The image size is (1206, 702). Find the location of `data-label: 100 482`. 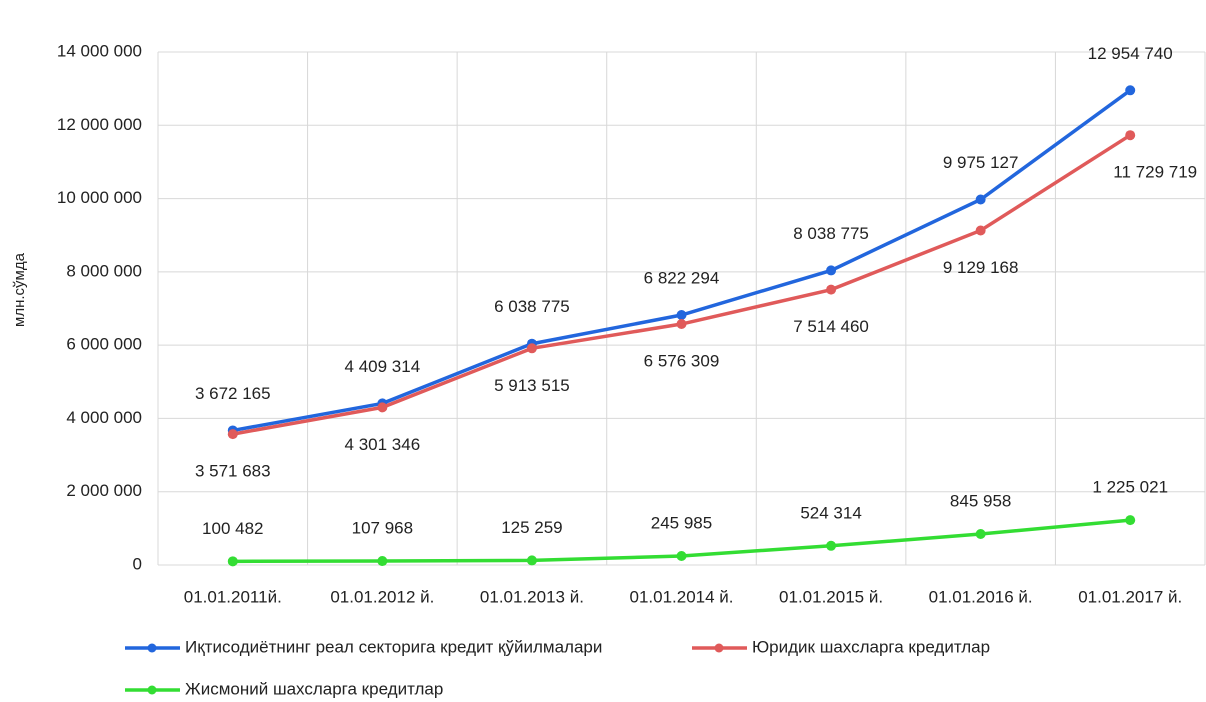

data-label: 100 482 is located at coordinates (232, 528).